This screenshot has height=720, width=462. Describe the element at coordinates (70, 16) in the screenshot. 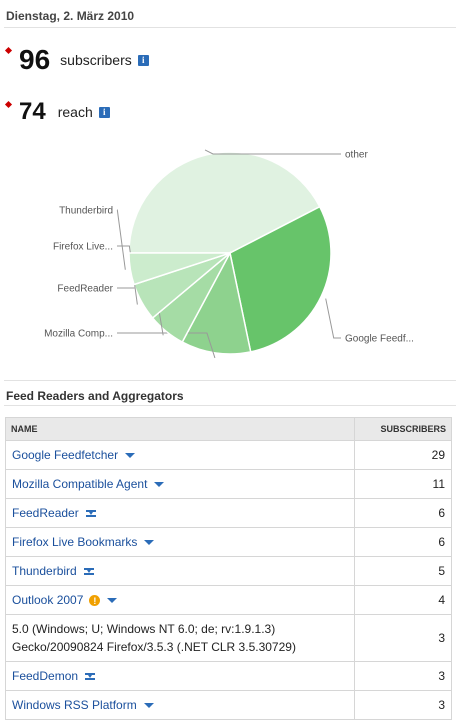

I see `report-date: Dienstag, 2. März 2010` at that location.